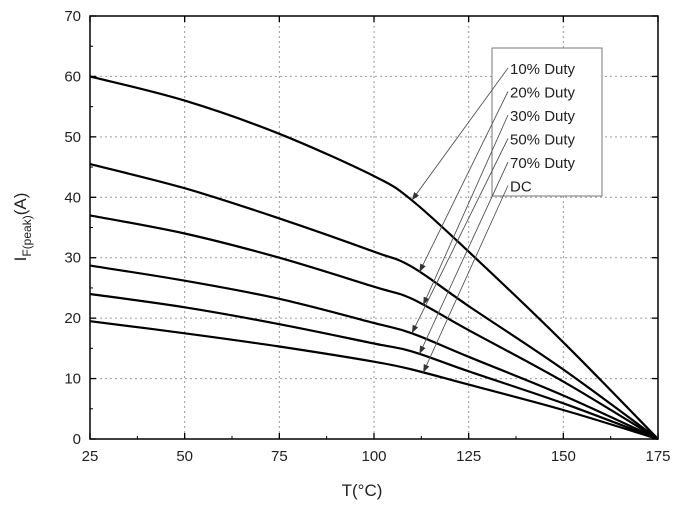 The width and height of the screenshot is (676, 511). I want to click on y-tick-label: 30, so click(72, 258).